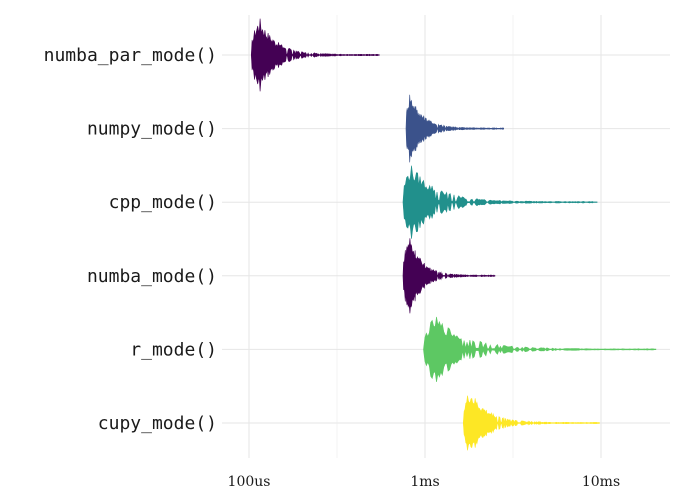 Image resolution: width=680 pixels, height=500 pixels. Describe the element at coordinates (130, 55) in the screenshot. I see `category-label: numba_par_mode()` at that location.